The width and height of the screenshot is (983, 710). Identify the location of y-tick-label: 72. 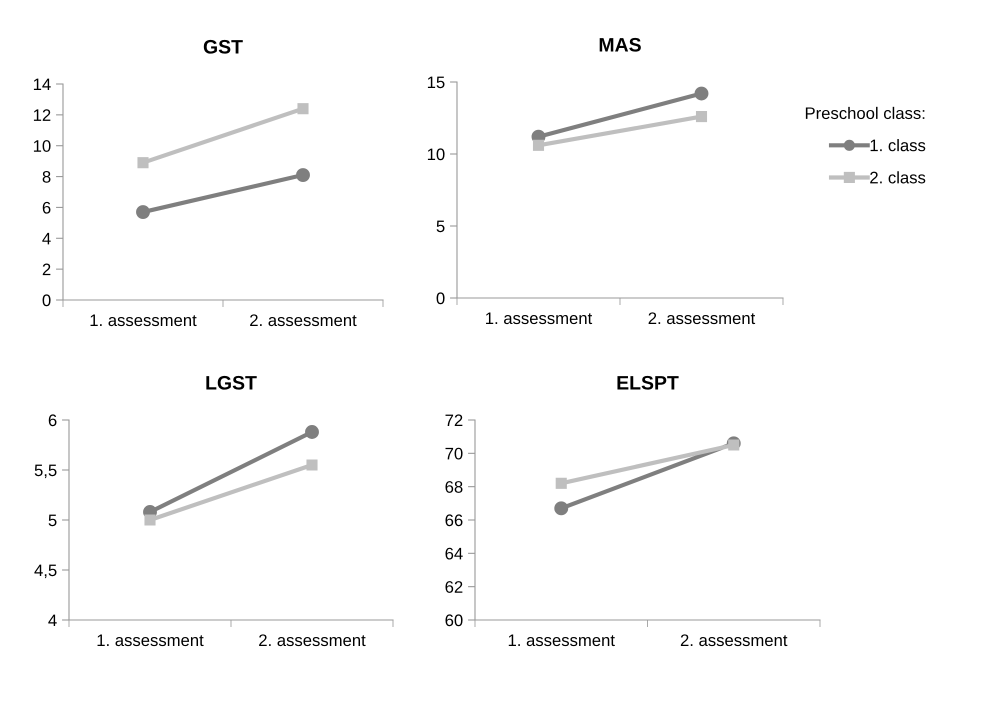
(454, 420).